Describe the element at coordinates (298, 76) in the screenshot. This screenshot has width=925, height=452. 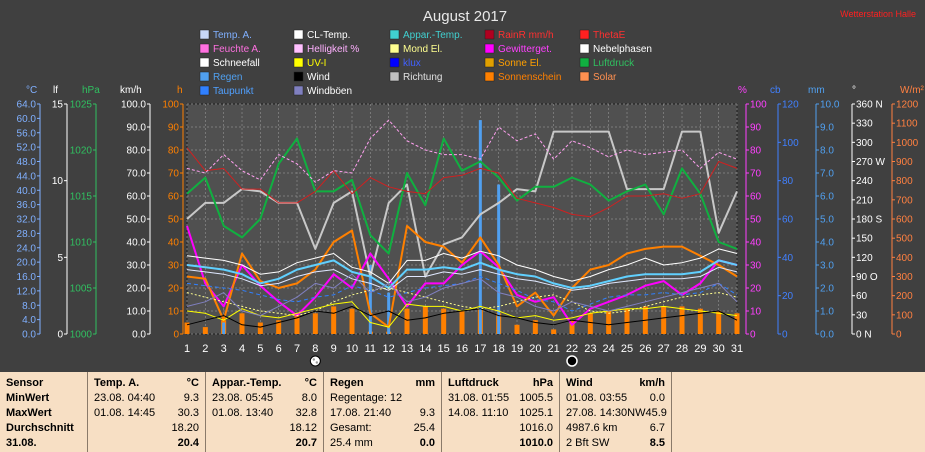
I see `legend-swatch-wind` at that location.